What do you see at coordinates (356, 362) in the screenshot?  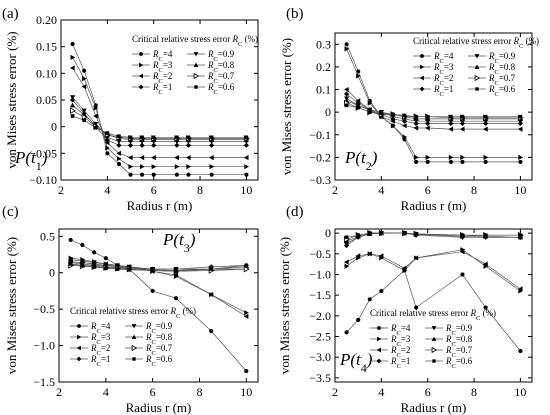 I see `plot-annotation: P(t4)` at bounding box center [356, 362].